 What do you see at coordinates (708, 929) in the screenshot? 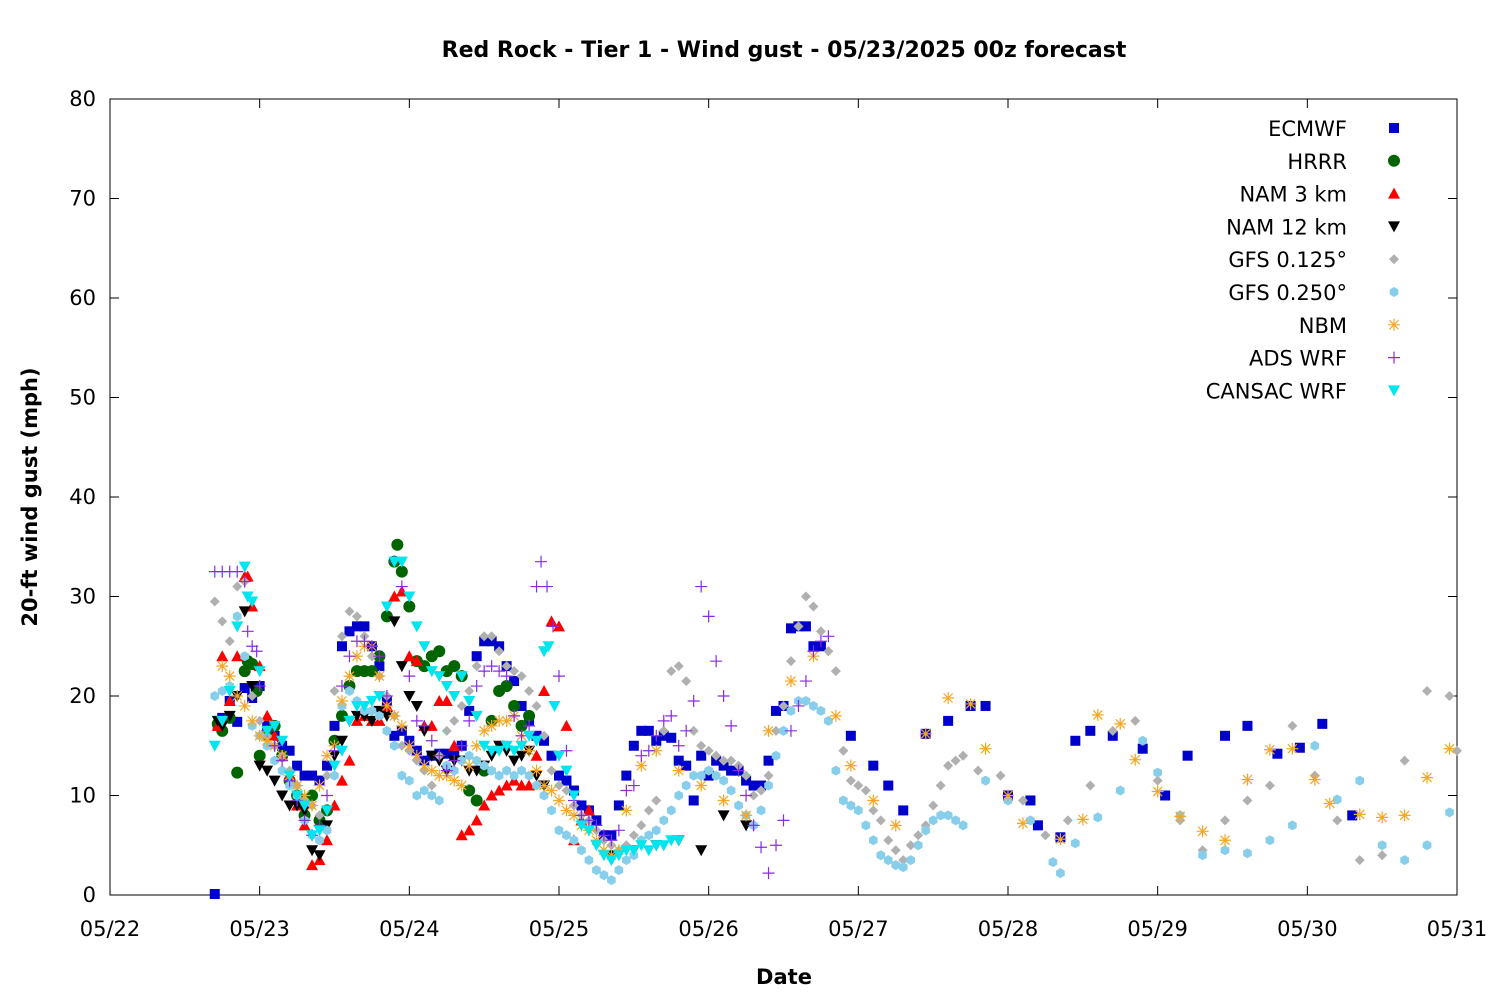
I see `x-tick-label: 05/26` at bounding box center [708, 929].